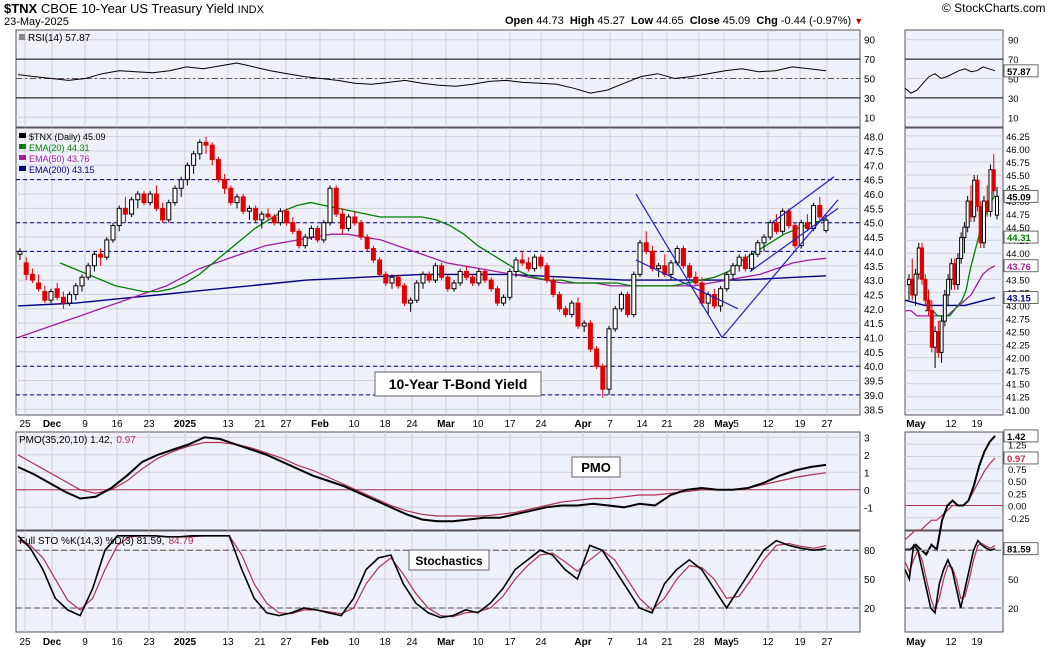  What do you see at coordinates (1017, 445) in the screenshot?
I see `zoom-pmo-tick-label: 1.25` at bounding box center [1017, 445].